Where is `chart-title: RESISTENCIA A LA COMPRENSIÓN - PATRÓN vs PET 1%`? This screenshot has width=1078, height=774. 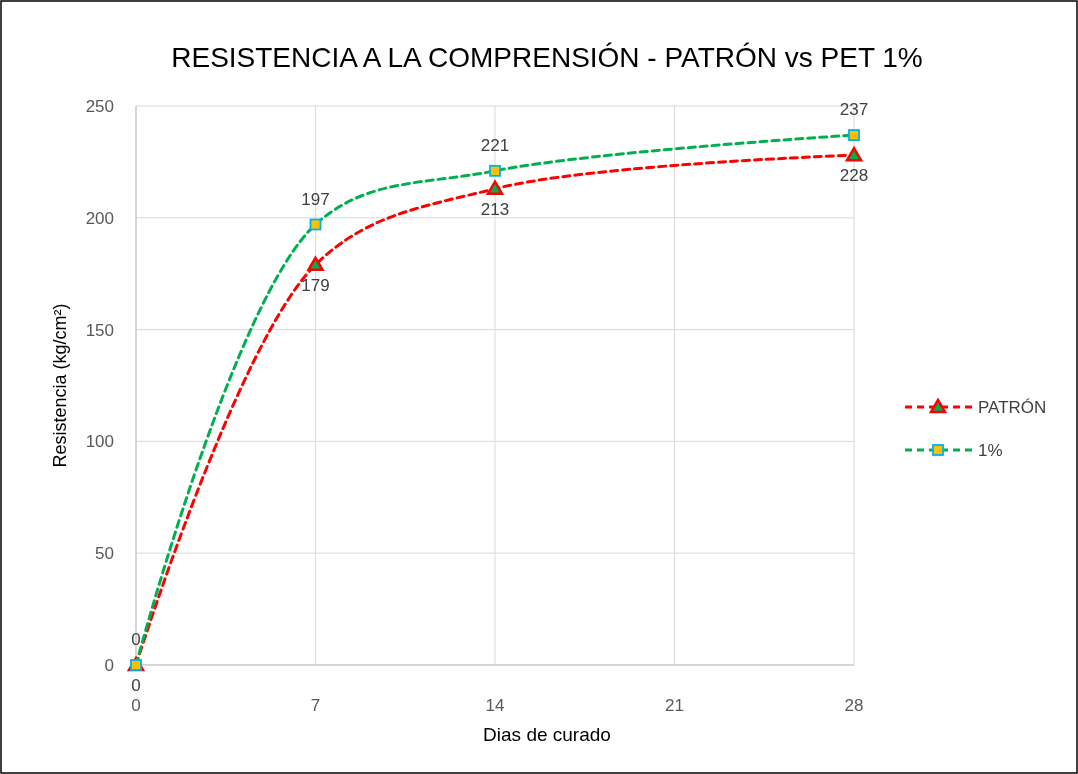
chart-title: RESISTENCIA A LA COMPRENSIÓN - PATRÓN vs PET 1% is located at coordinates (547, 57).